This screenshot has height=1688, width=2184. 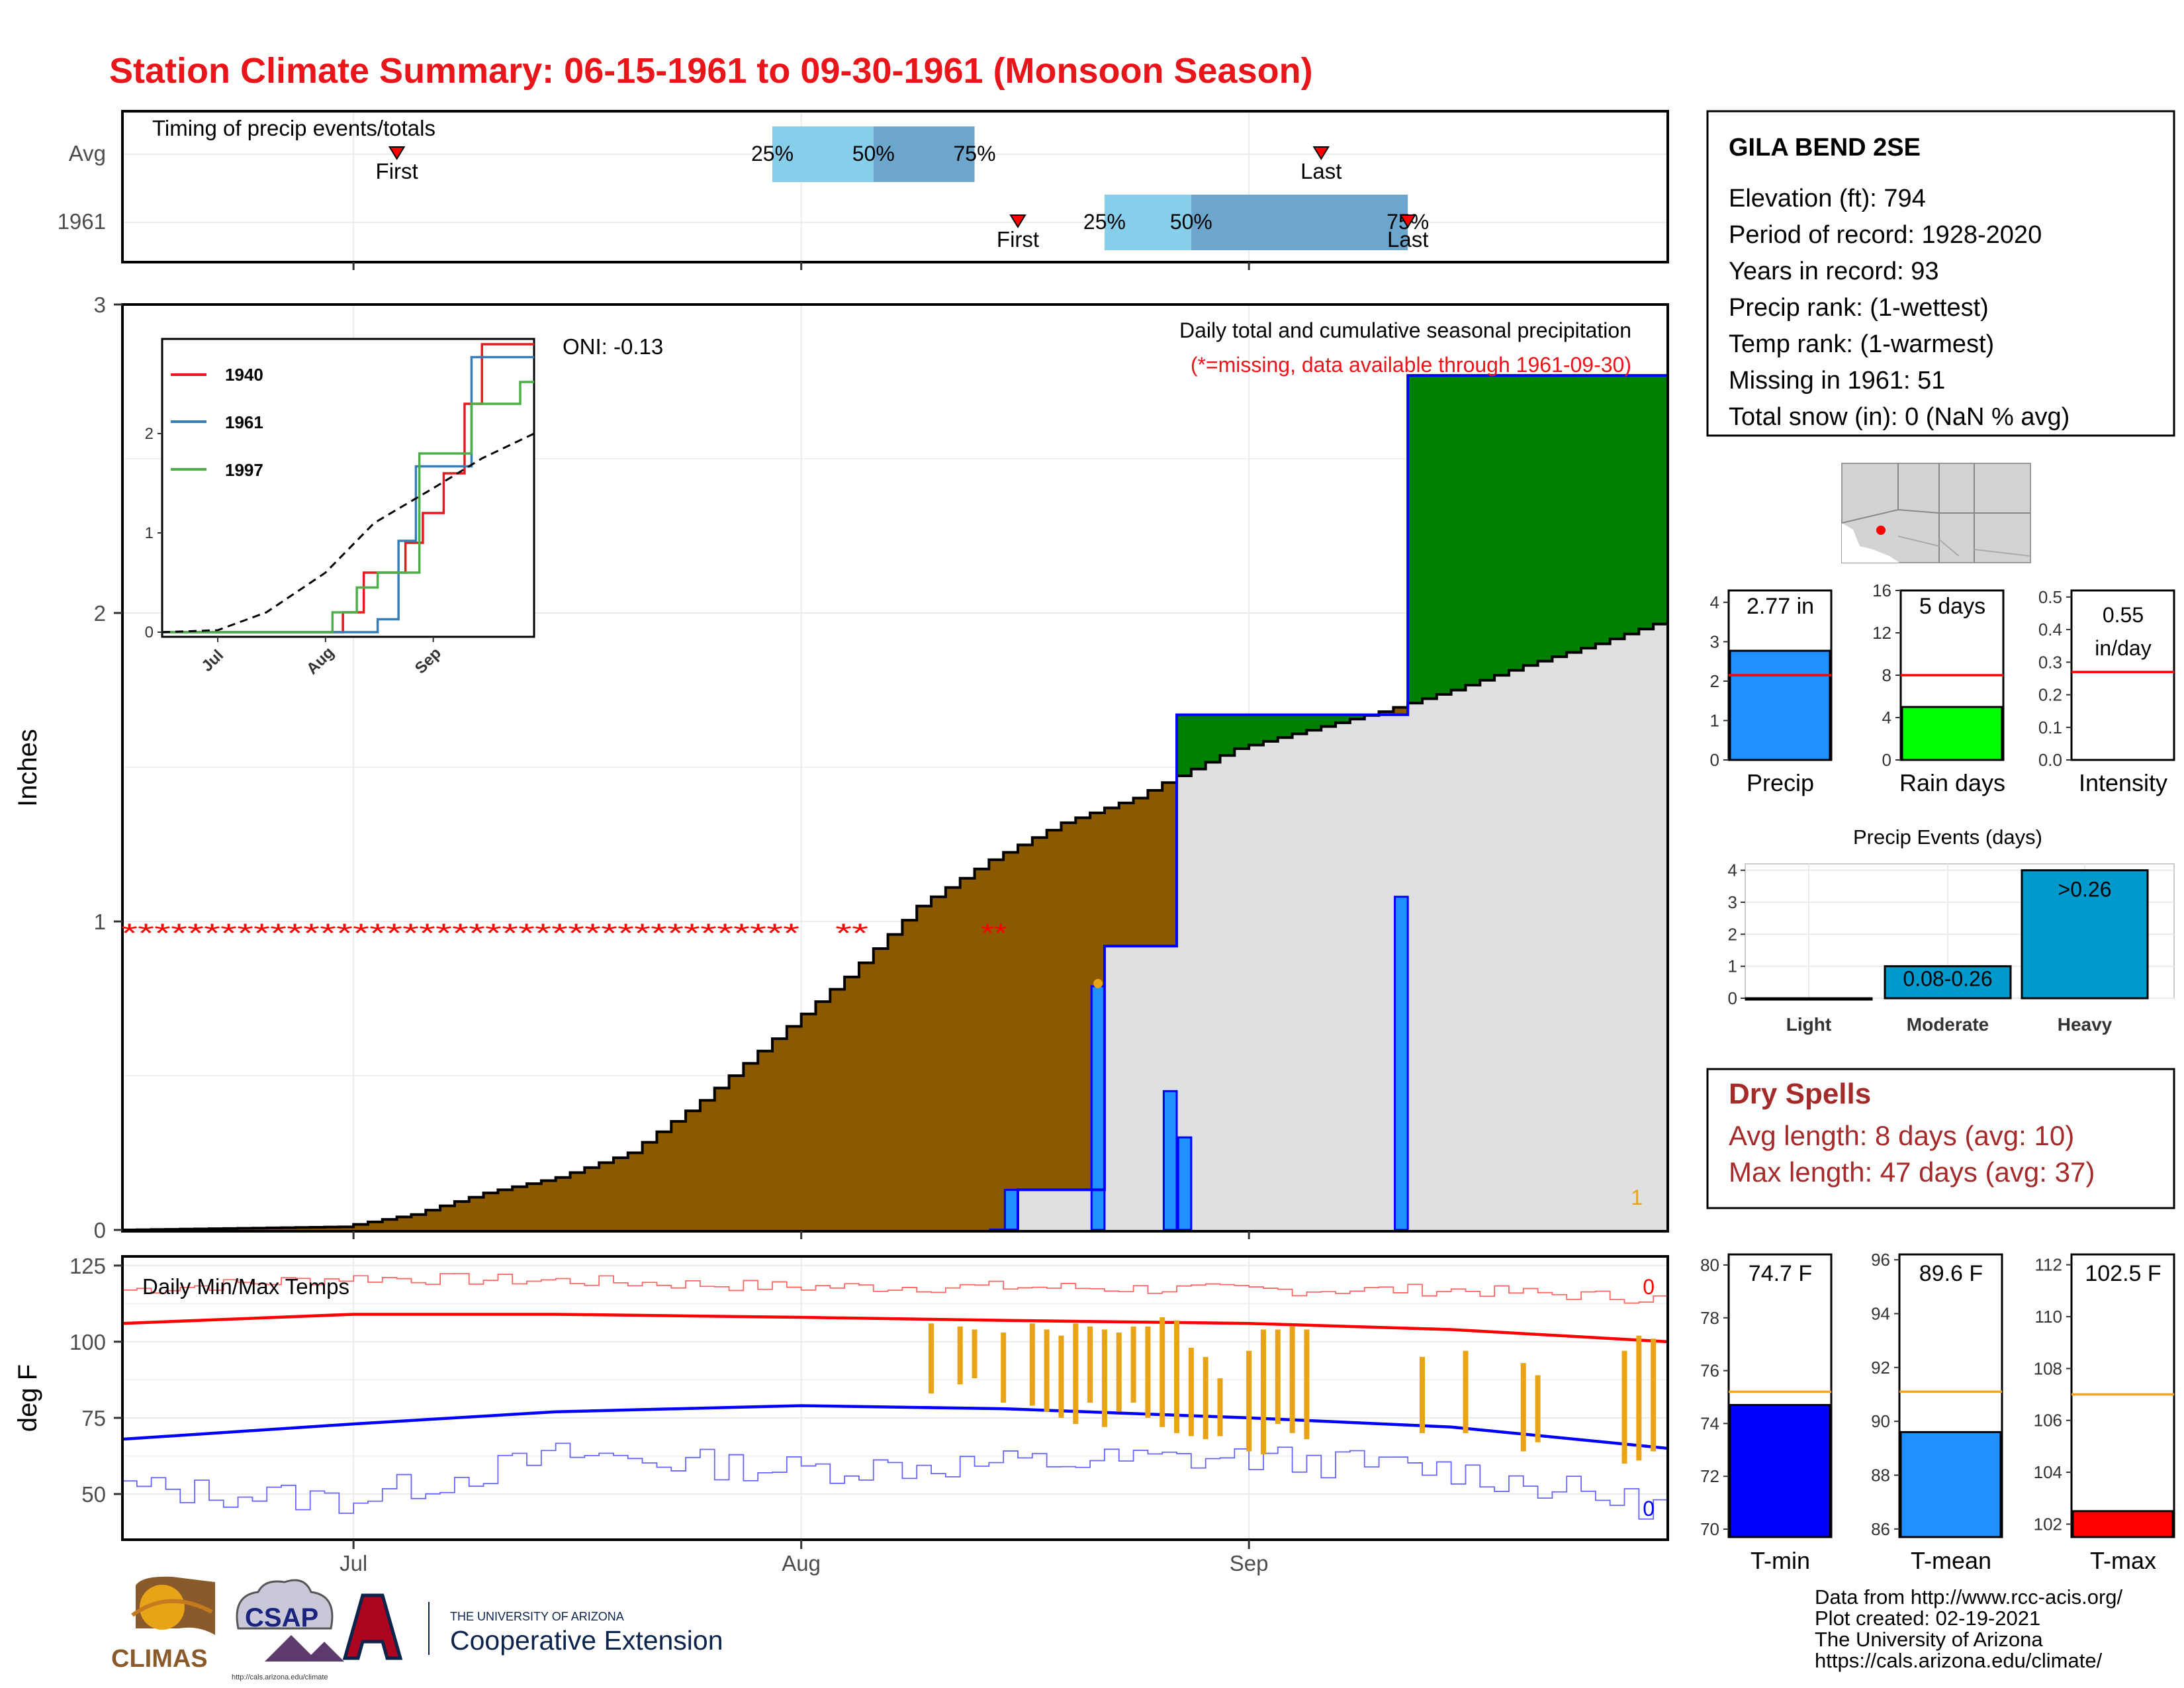 I want to click on events-chart: 0 1 2 3 4 Light Moderate 0.08-0.26 Heavy >0.26, so click(x=1951, y=948).